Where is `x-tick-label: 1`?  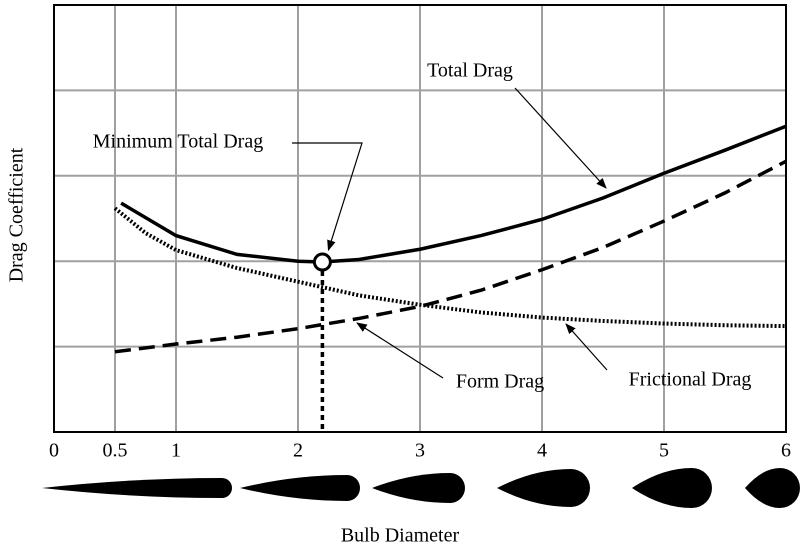 x-tick-label: 1 is located at coordinates (176, 451).